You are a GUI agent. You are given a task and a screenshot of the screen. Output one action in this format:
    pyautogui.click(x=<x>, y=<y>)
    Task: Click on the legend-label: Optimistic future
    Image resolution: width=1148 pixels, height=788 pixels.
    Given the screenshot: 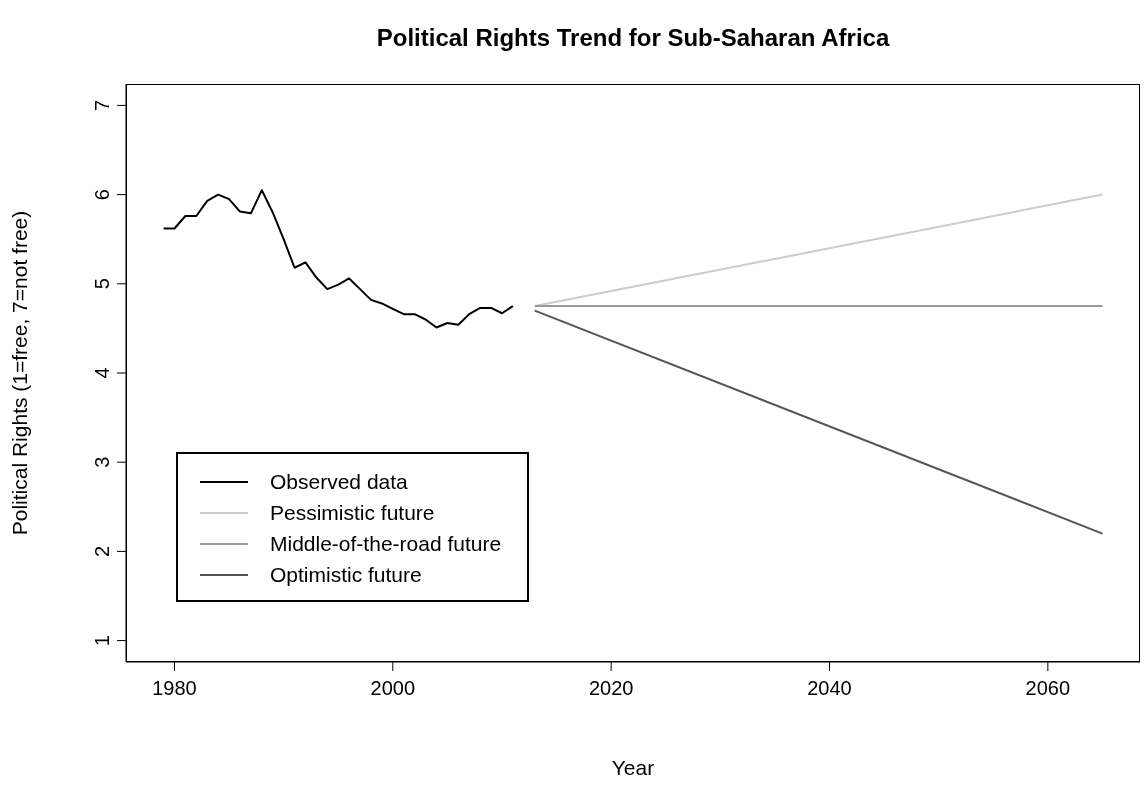 What is the action you would take?
    pyautogui.click(x=346, y=574)
    